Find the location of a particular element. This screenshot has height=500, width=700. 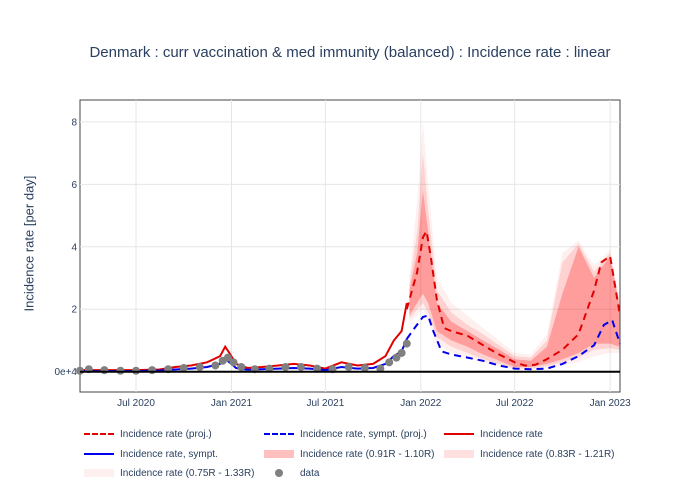

x-tick-label: Jan 2021 is located at coordinates (232, 403).